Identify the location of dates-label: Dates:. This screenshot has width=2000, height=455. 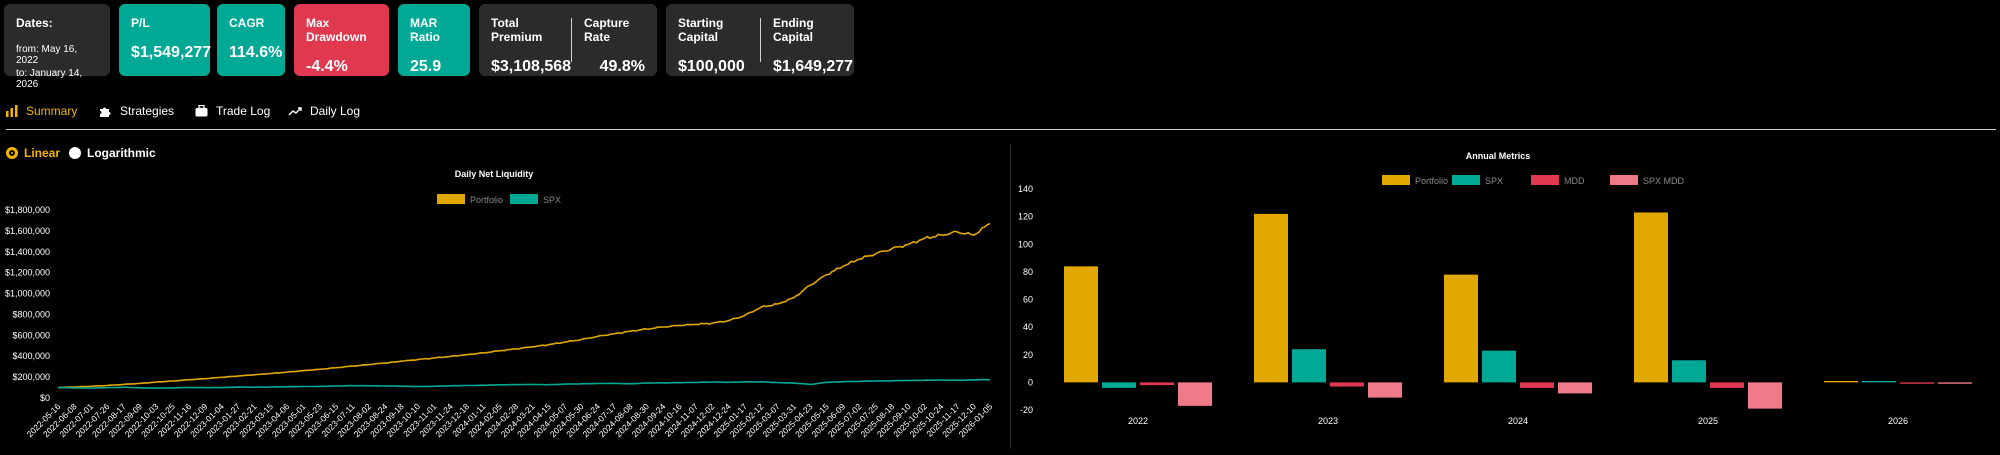
(34, 23).